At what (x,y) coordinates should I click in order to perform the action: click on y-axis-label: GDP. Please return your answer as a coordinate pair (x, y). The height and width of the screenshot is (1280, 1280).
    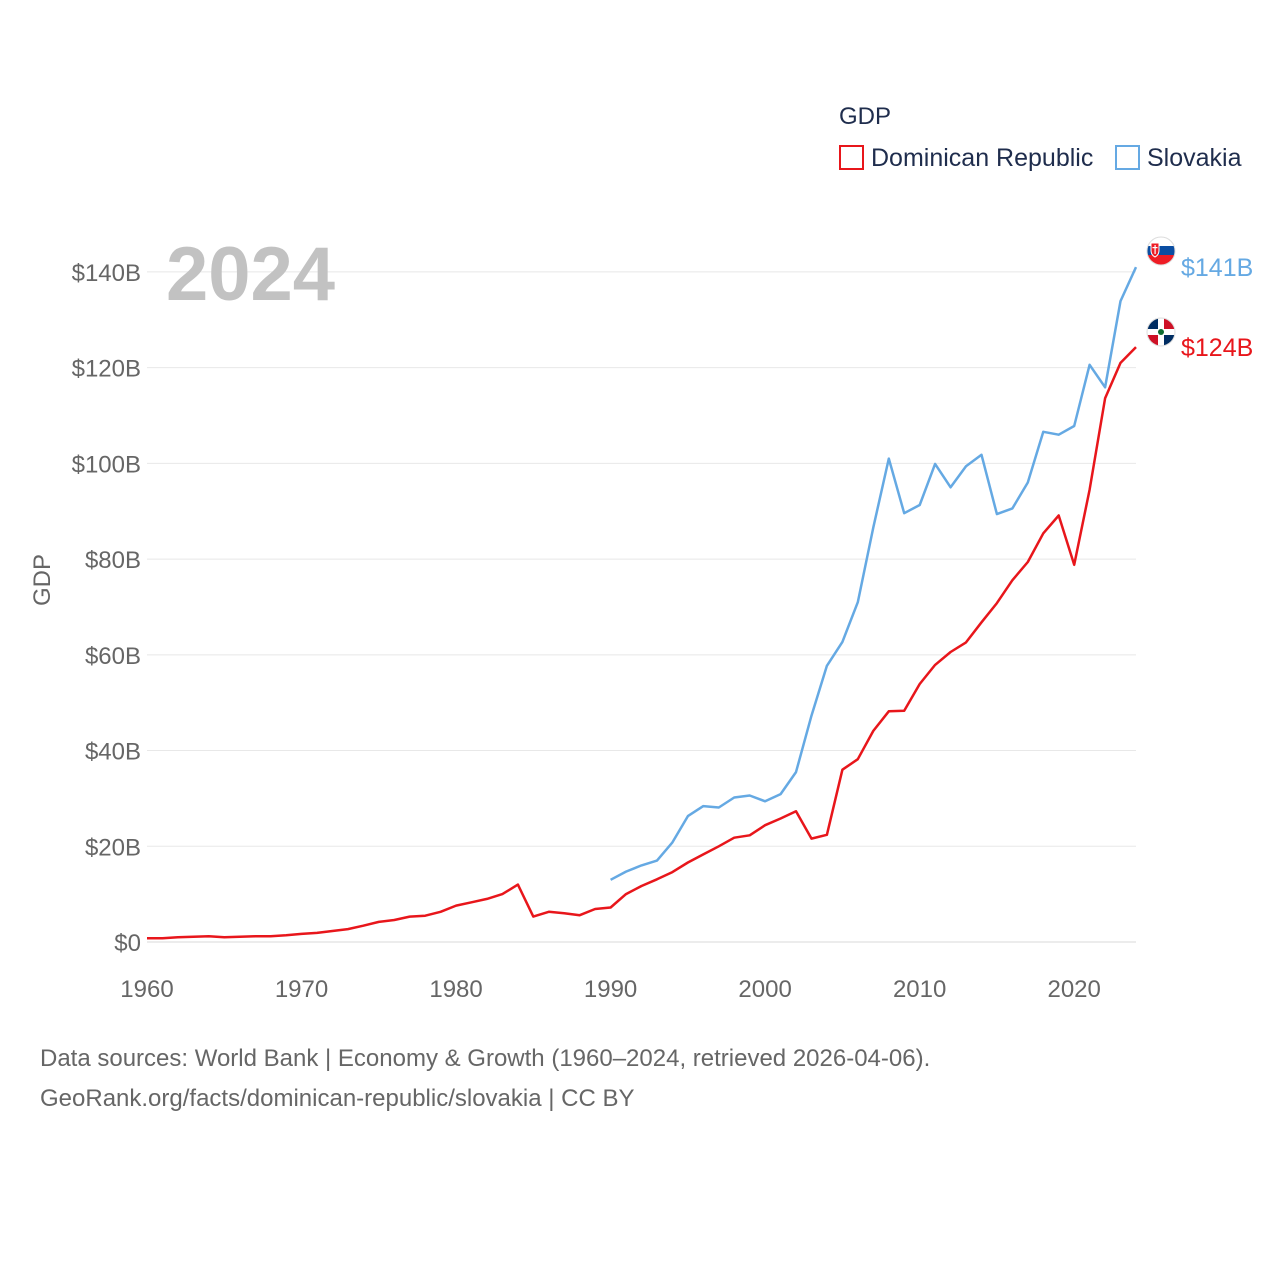
    Looking at the image, I should click on (42, 580).